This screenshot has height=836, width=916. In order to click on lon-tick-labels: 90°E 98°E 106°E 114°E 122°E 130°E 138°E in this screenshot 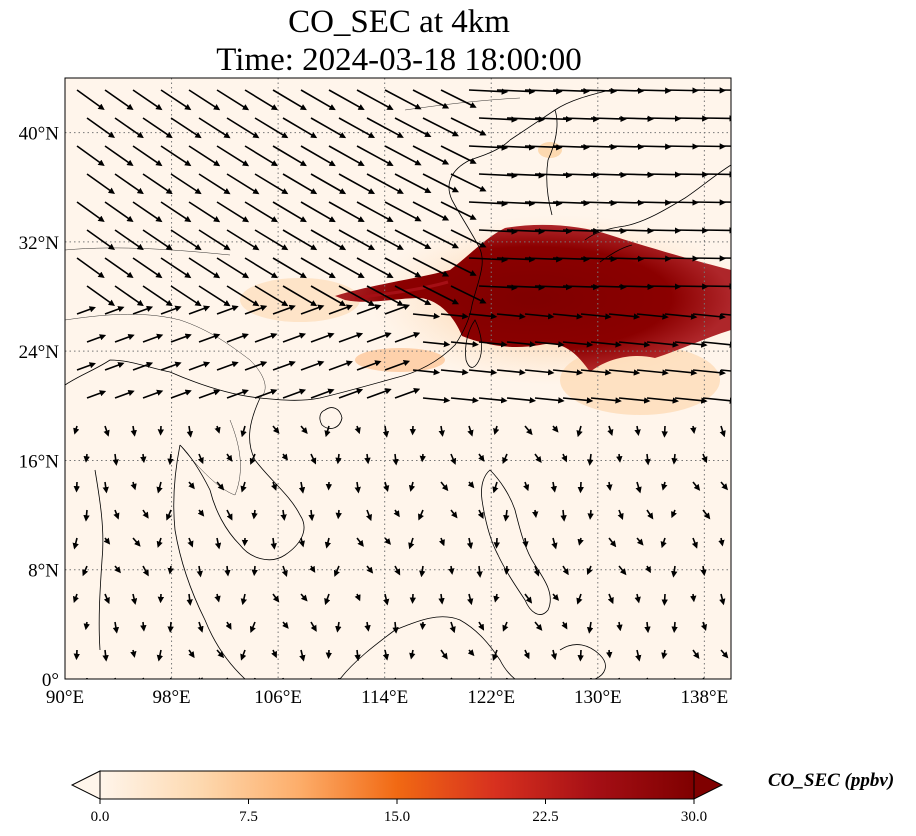, I will do `click(387, 697)`.